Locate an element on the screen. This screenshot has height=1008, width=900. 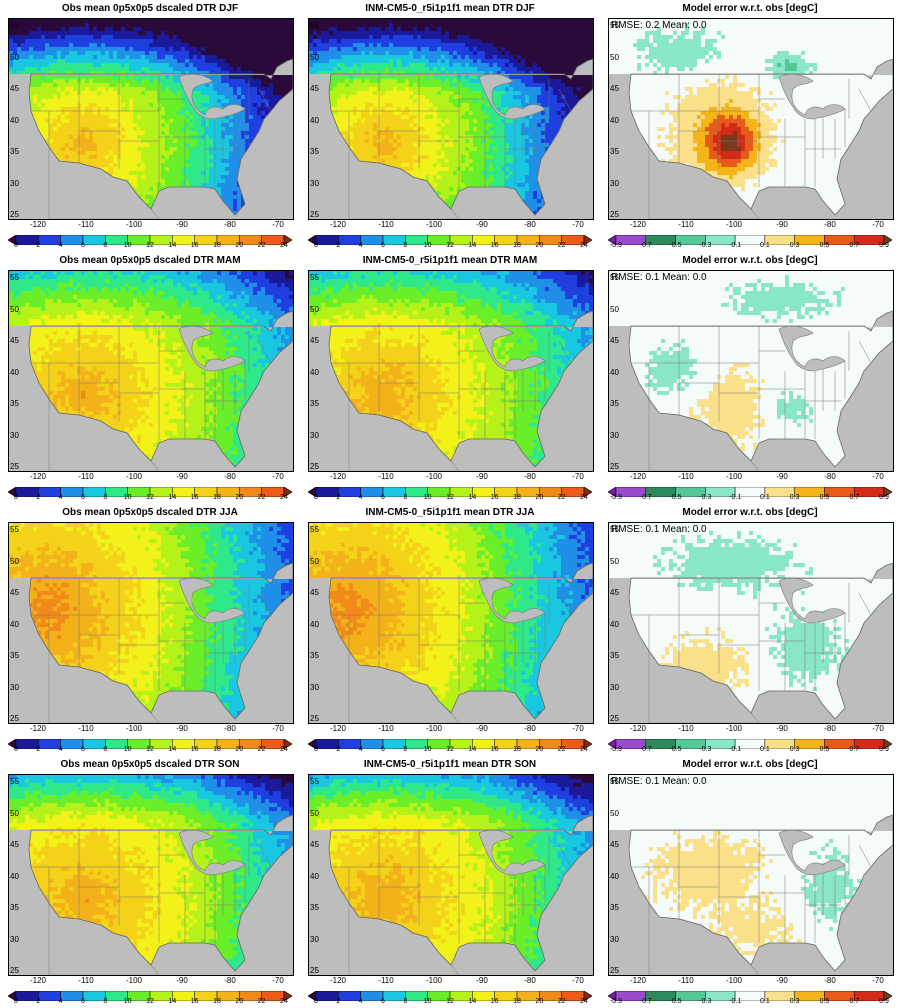
colorbar-tick-label: -0.5 is located at coordinates (676, 1001).